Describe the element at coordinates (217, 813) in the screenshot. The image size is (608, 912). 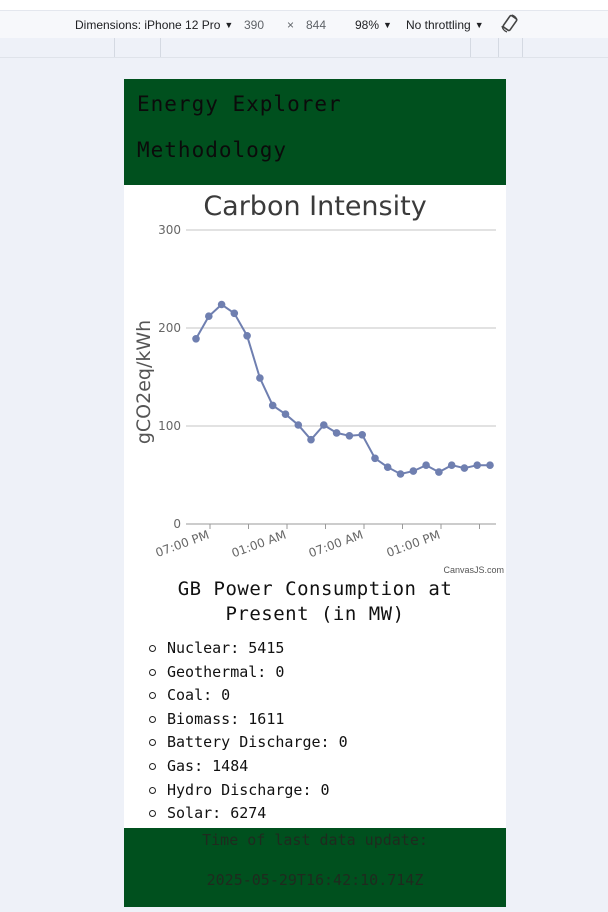
I see `list-item-text: Solar: 6274` at that location.